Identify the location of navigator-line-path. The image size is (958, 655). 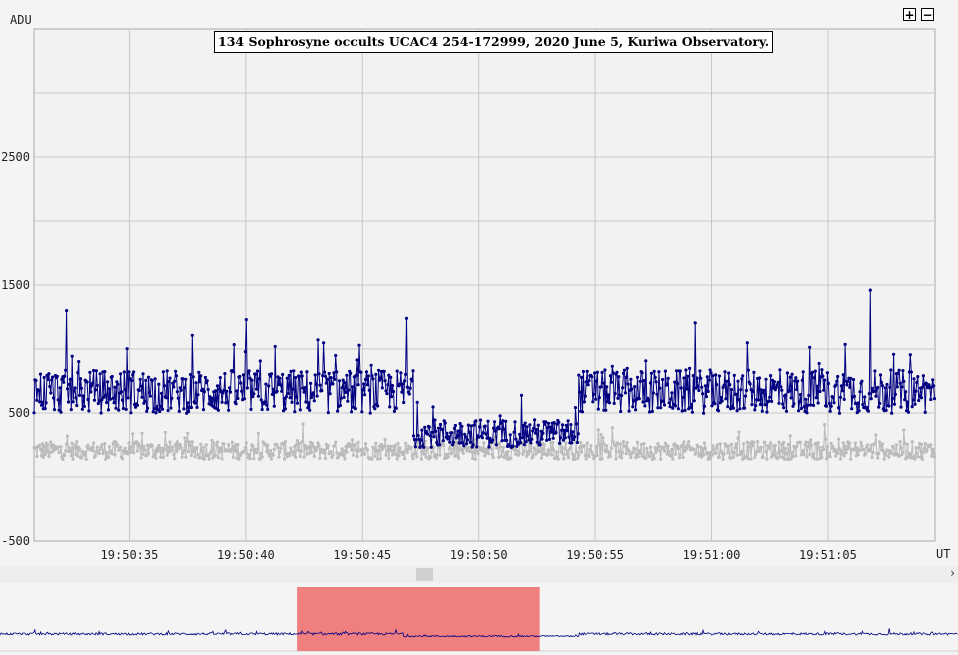
(479, 633).